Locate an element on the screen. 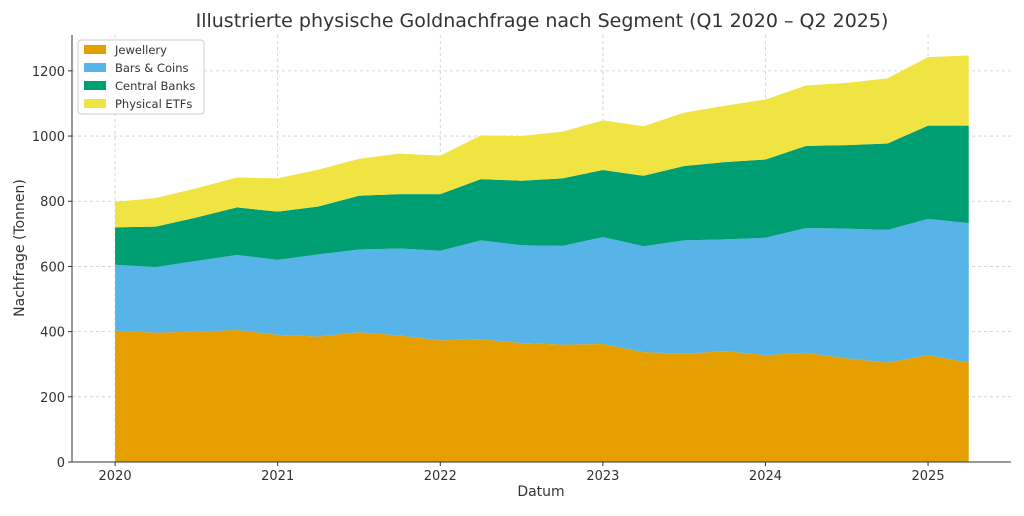 The height and width of the screenshot is (516, 1024). x-tick-label: 2025 is located at coordinates (928, 476).